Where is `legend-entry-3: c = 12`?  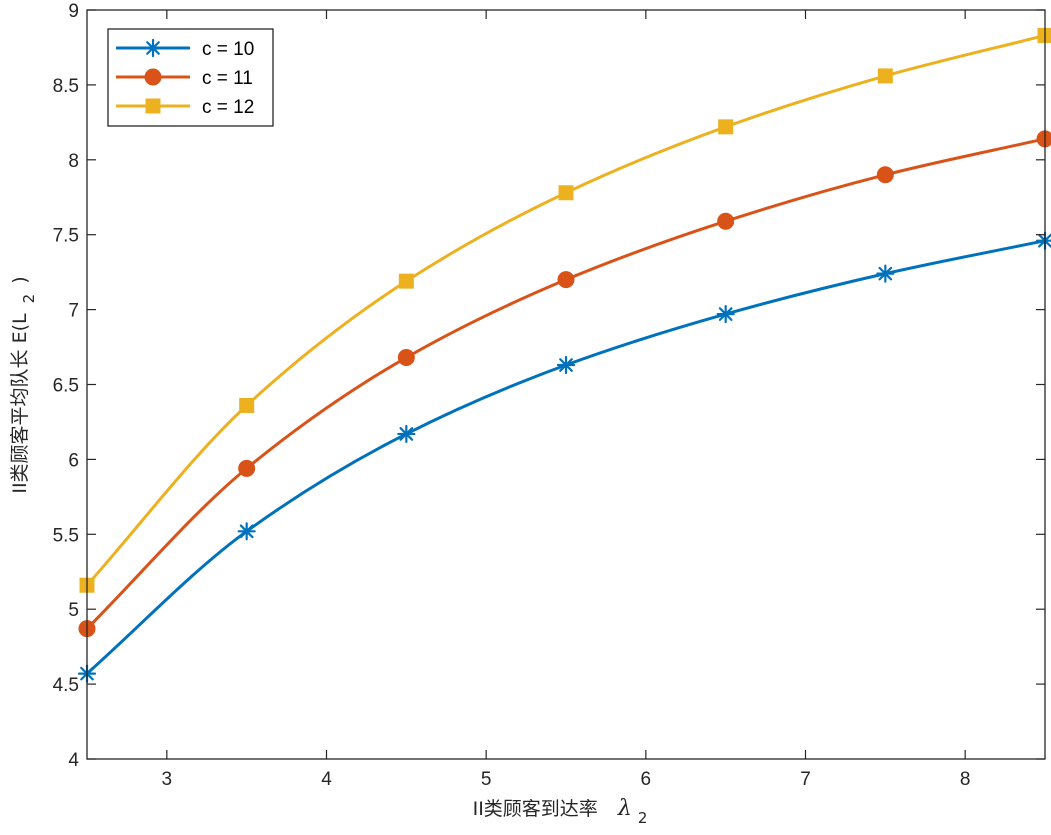
legend-entry-3: c = 12 is located at coordinates (185, 107).